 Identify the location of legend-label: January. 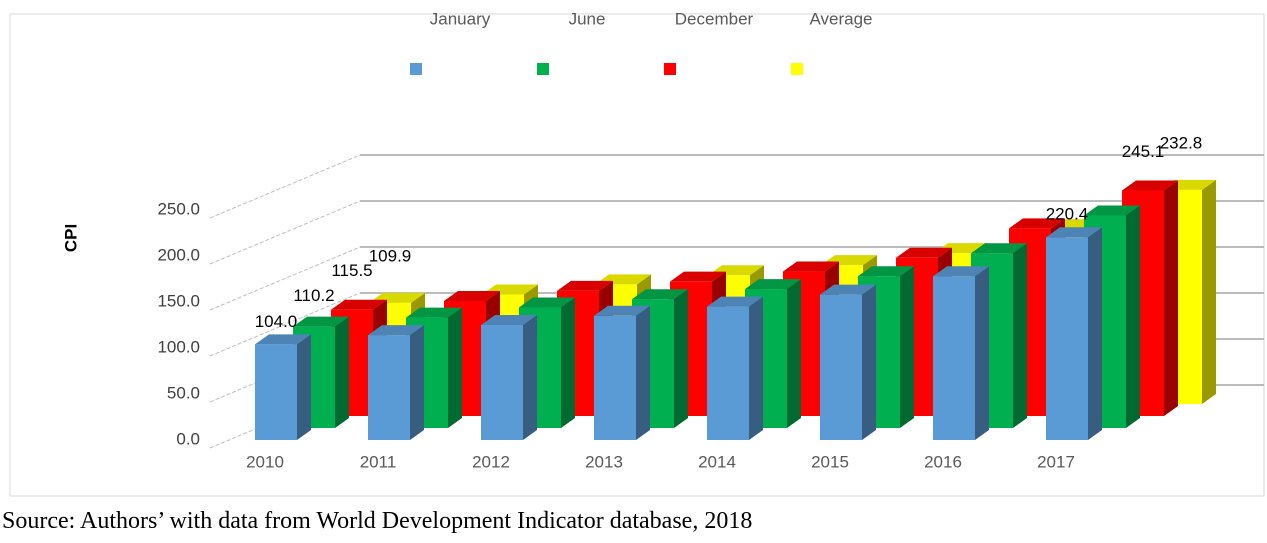
(460, 18).